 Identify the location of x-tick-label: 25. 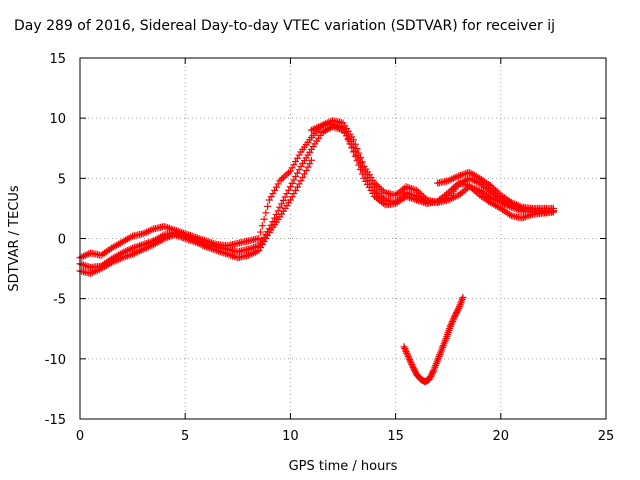
(606, 436).